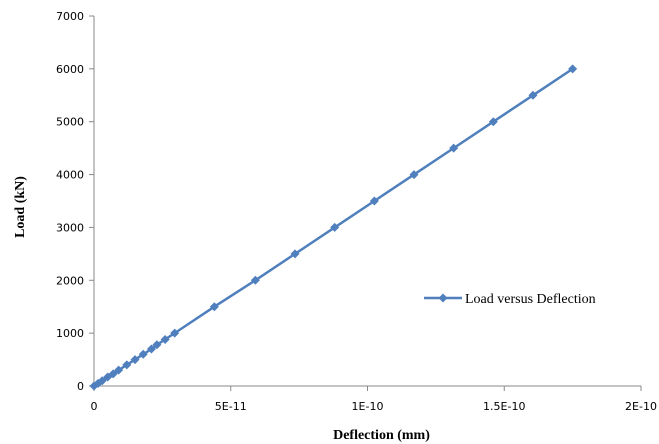 The width and height of the screenshot is (659, 444). I want to click on y-tick-label: 6000, so click(70, 69).